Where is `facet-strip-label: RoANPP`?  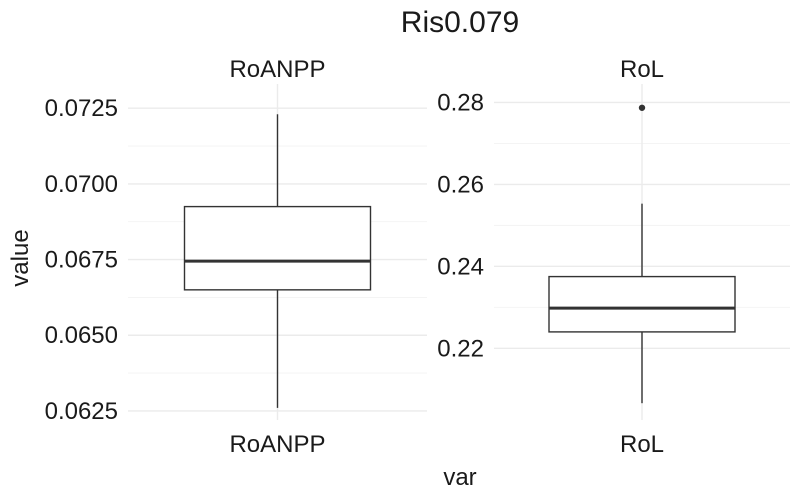
facet-strip-label: RoANPP is located at coordinates (277, 69).